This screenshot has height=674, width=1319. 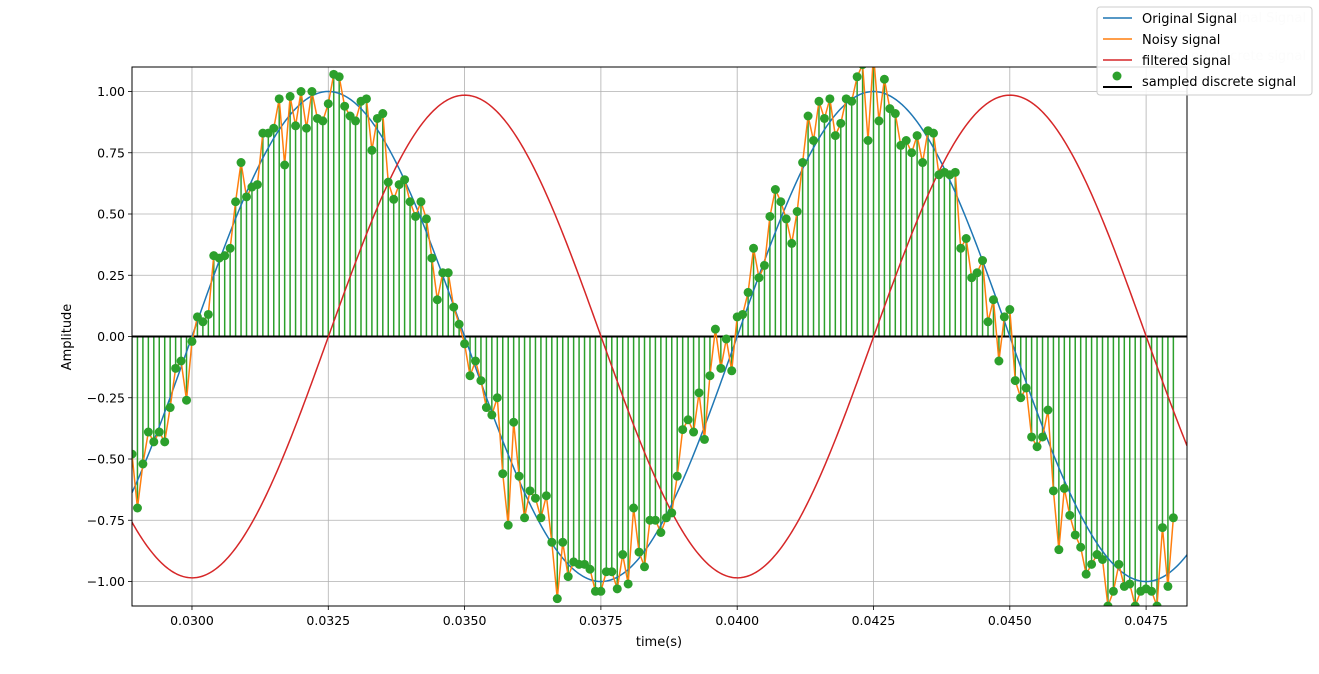 What do you see at coordinates (106, 520) in the screenshot?
I see `y-tick-label: −0.75` at bounding box center [106, 520].